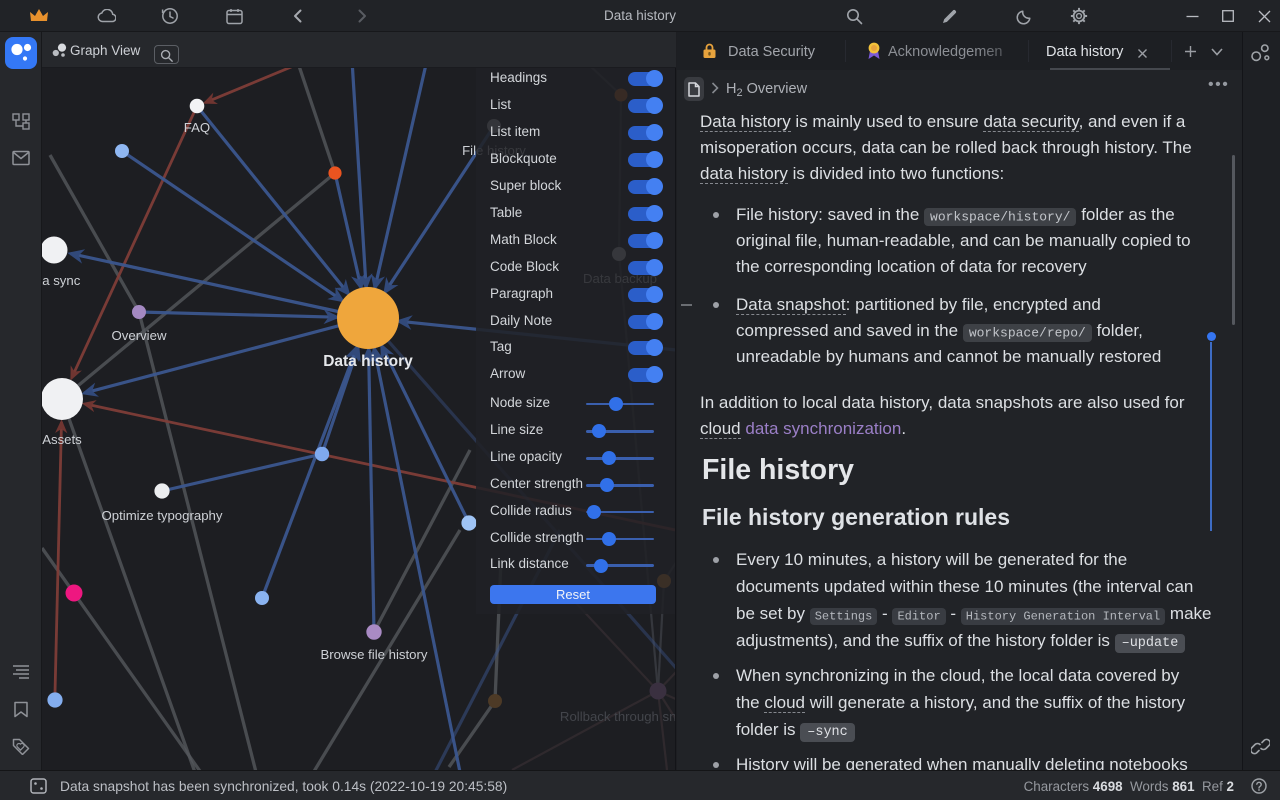  What do you see at coordinates (617, 716) in the screenshot?
I see `svg-text: Rollback through snapshot` at bounding box center [617, 716].